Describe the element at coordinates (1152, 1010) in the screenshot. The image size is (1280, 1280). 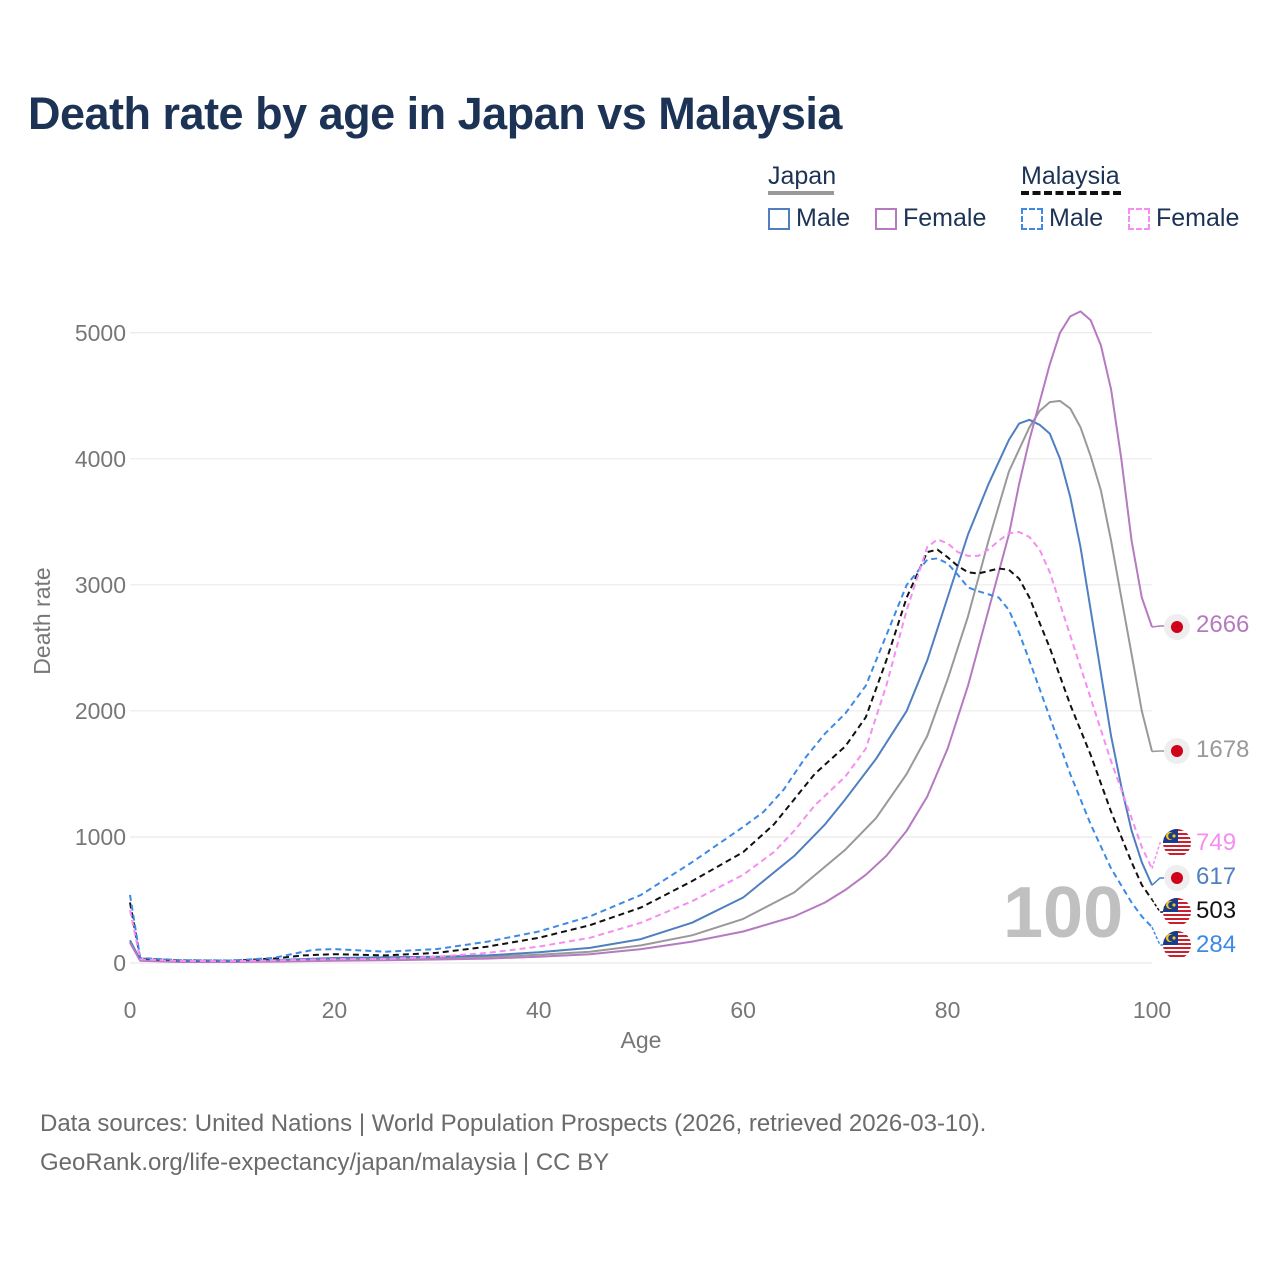
I see `x-tick-label: 100` at that location.